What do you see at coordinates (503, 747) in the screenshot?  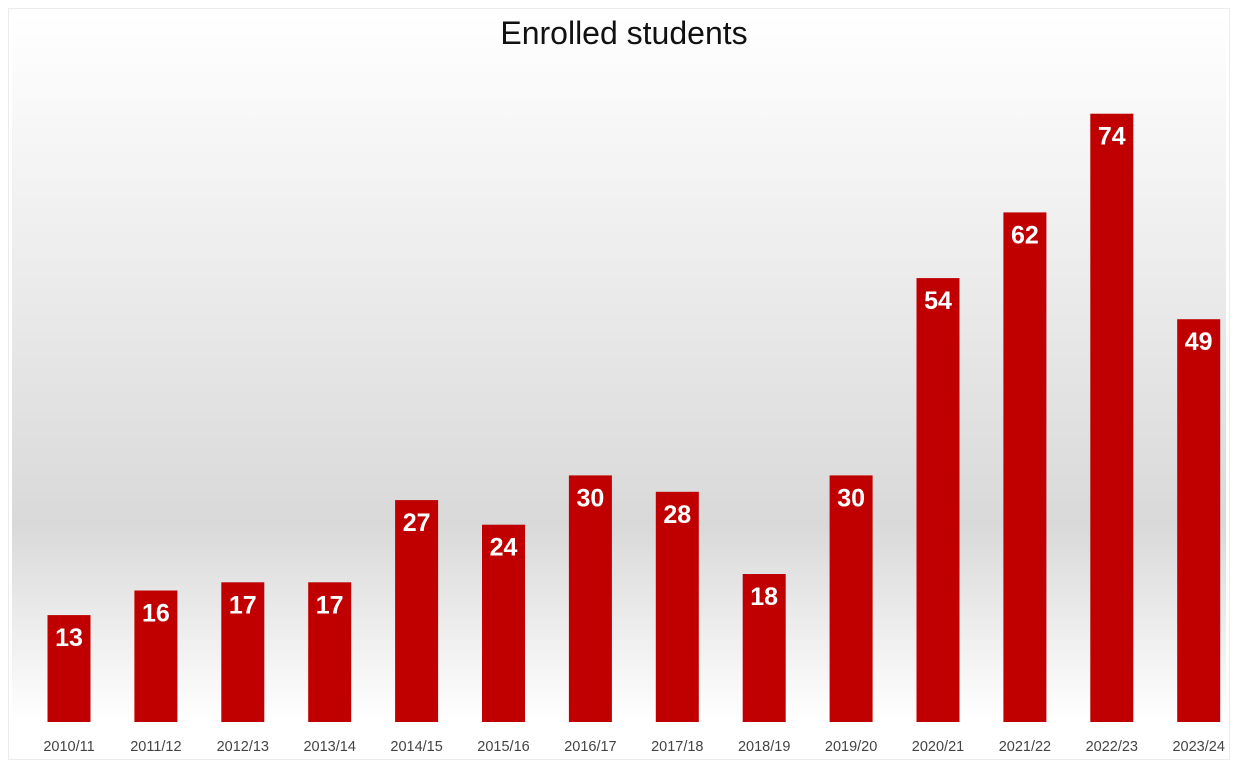 I see `x-tick-label: 2015/16` at bounding box center [503, 747].